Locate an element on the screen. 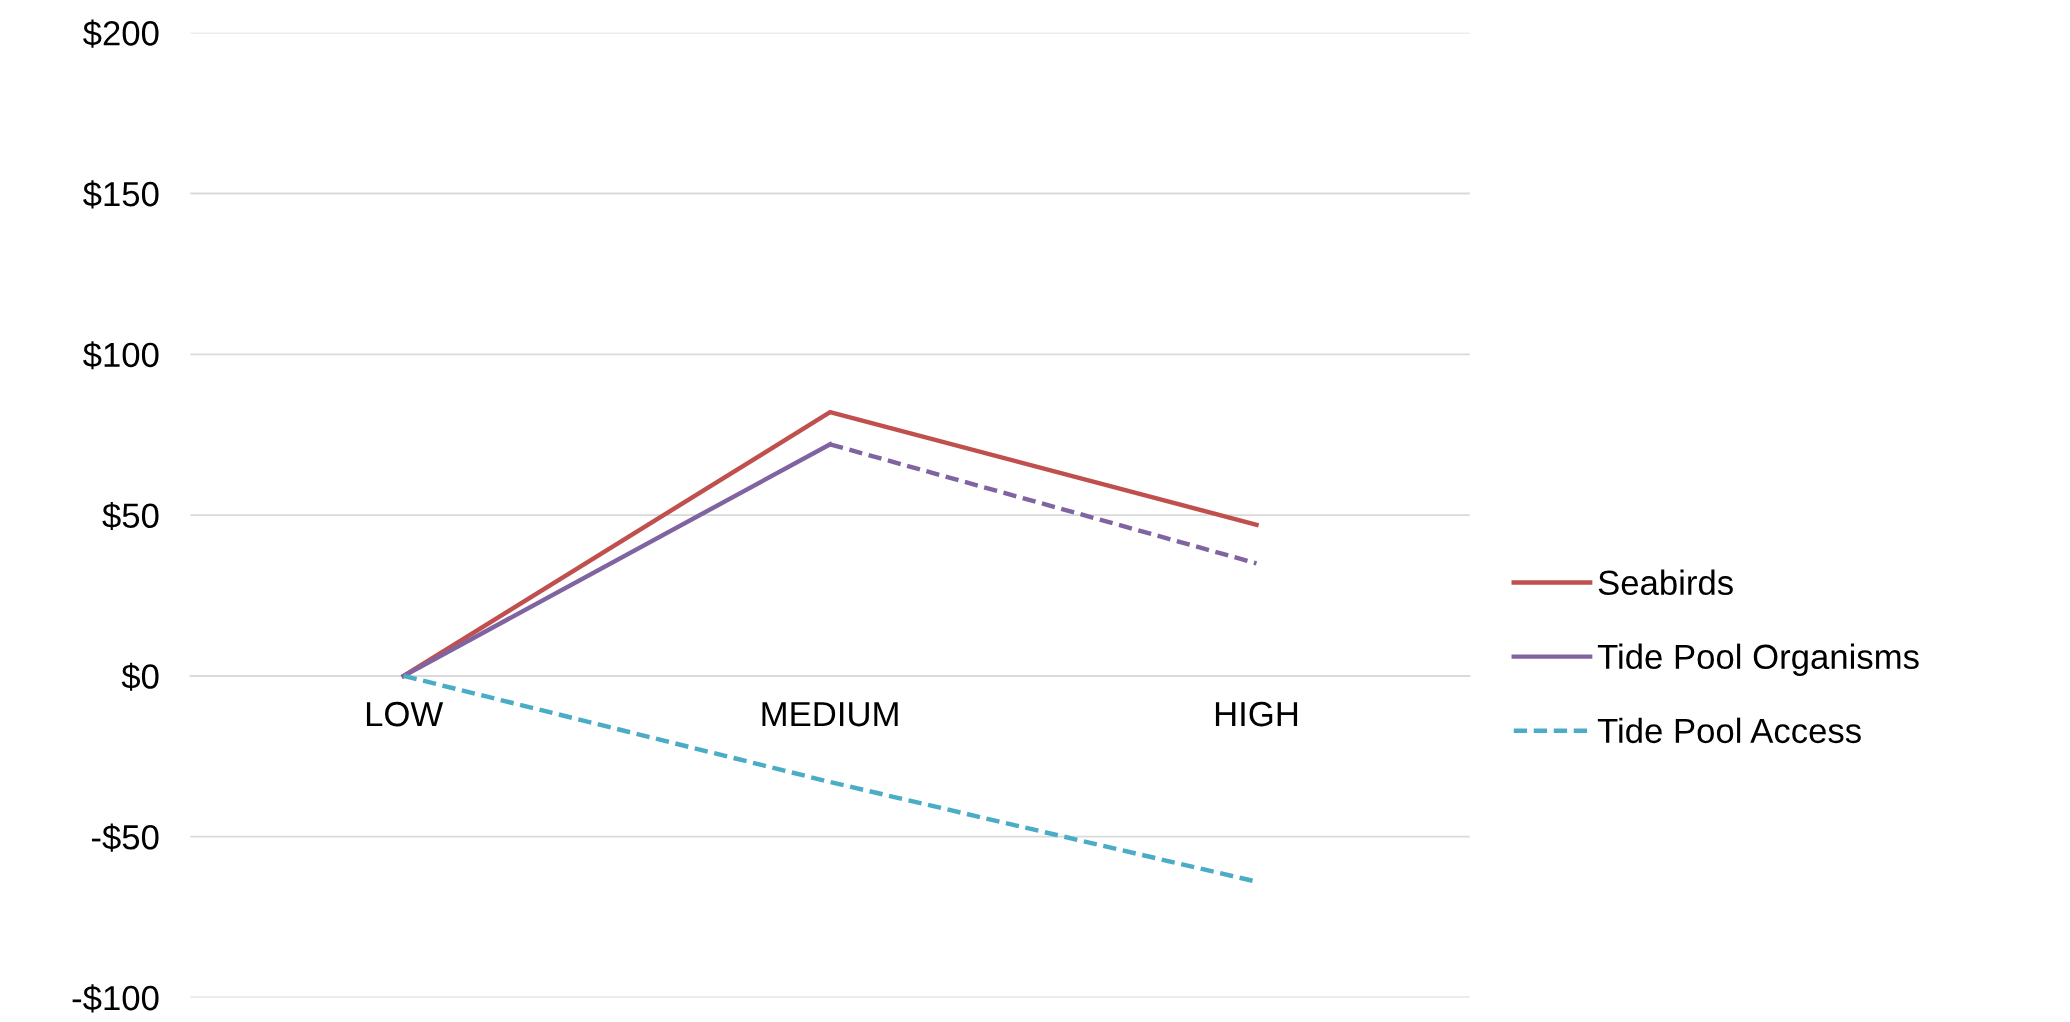 The width and height of the screenshot is (2070, 1022). x-tick-label: HIGH is located at coordinates (1256, 714).